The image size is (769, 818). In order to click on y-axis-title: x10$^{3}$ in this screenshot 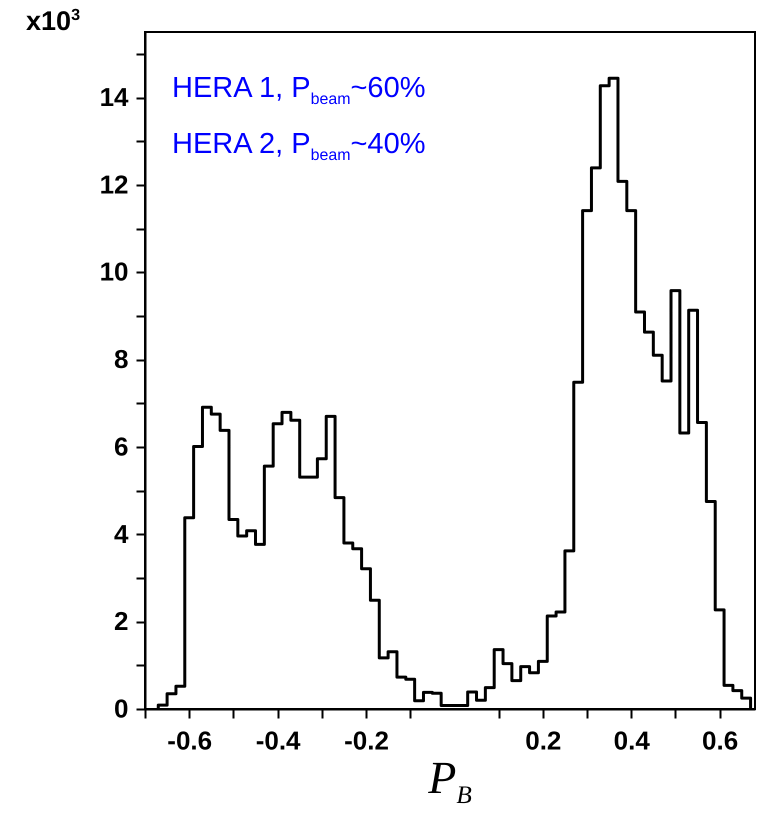, I will do `click(53, 21)`.